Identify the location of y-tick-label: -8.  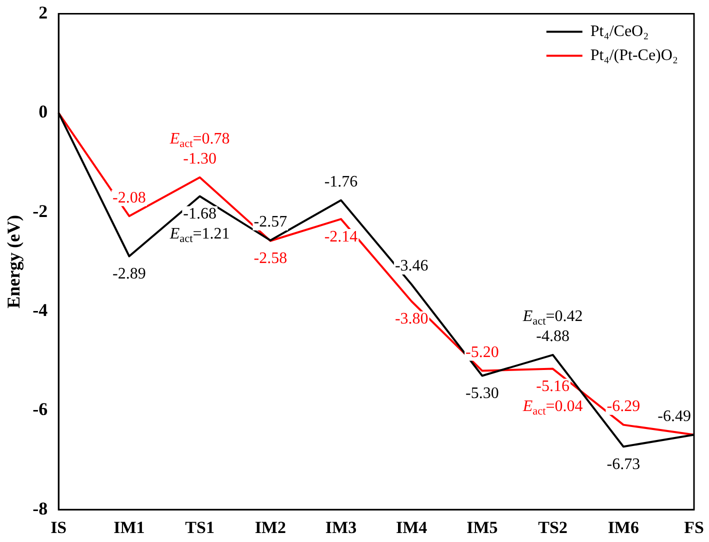
(40, 508).